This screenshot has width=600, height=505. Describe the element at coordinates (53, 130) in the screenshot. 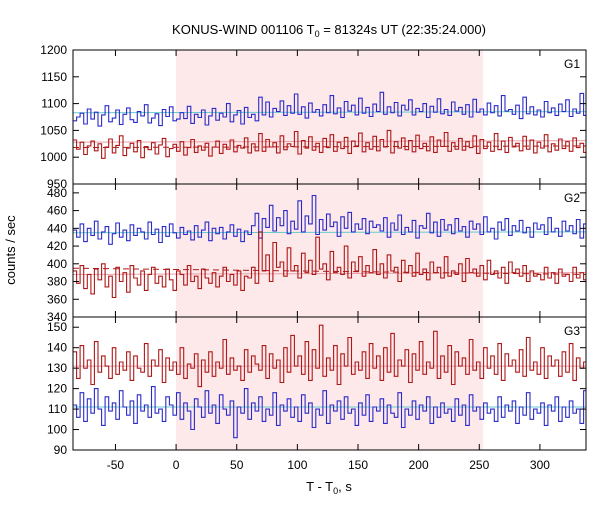

I see `y-tick-label: 1050` at that location.